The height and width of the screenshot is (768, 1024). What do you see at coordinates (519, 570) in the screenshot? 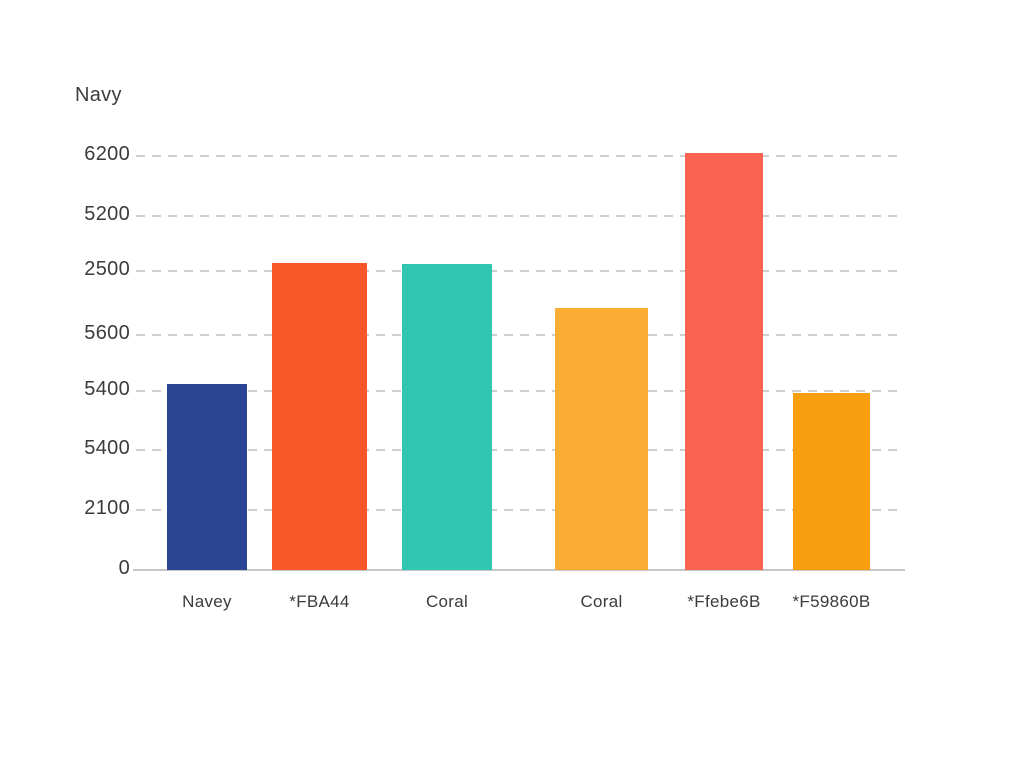
I see `x-axis-line` at bounding box center [519, 570].